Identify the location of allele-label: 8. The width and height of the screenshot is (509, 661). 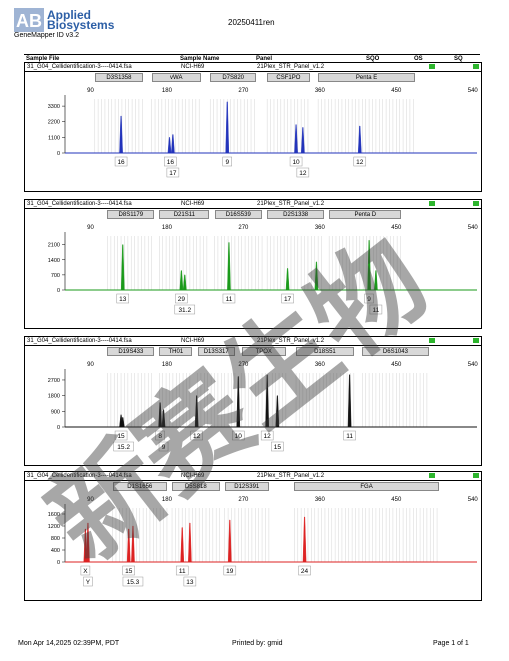
(160, 436).